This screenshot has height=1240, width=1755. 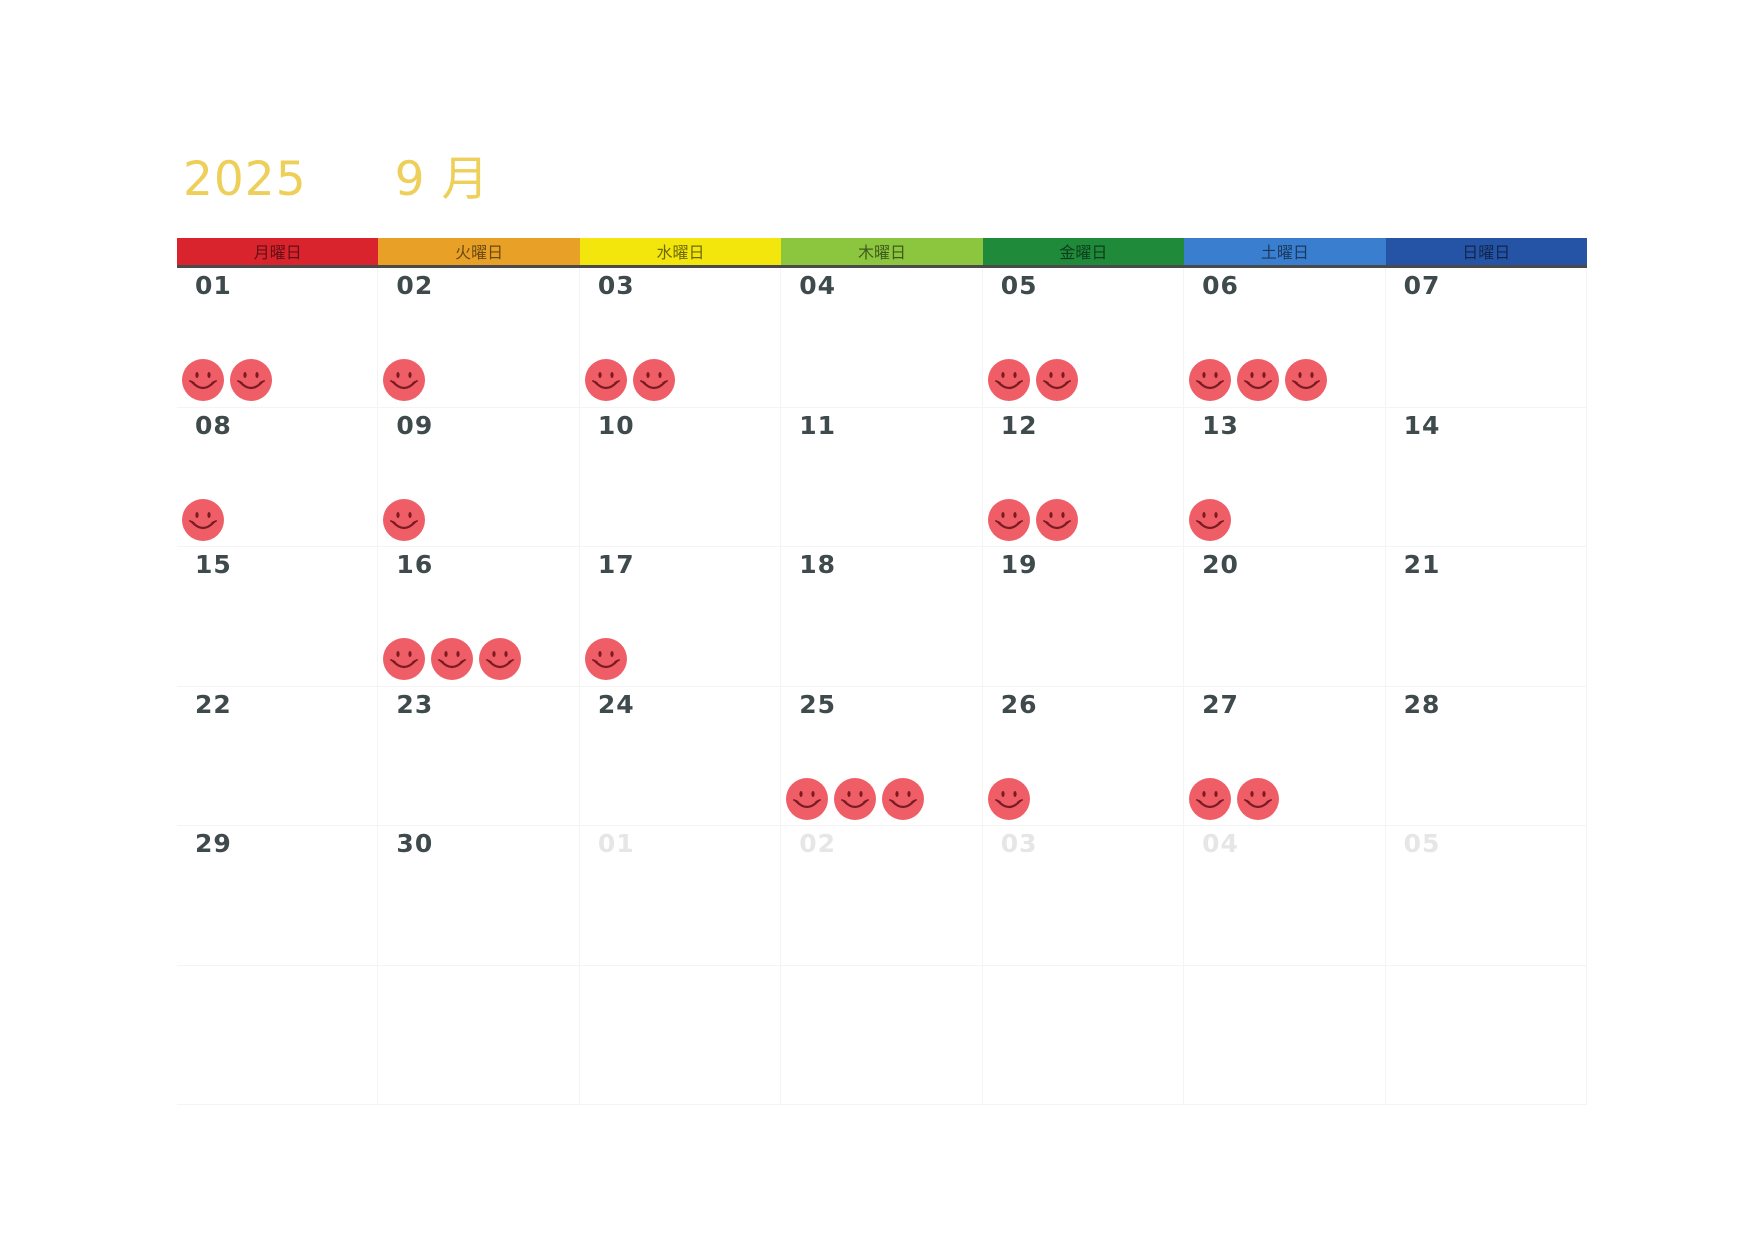 I want to click on day-cell: 17, so click(x=680, y=617).